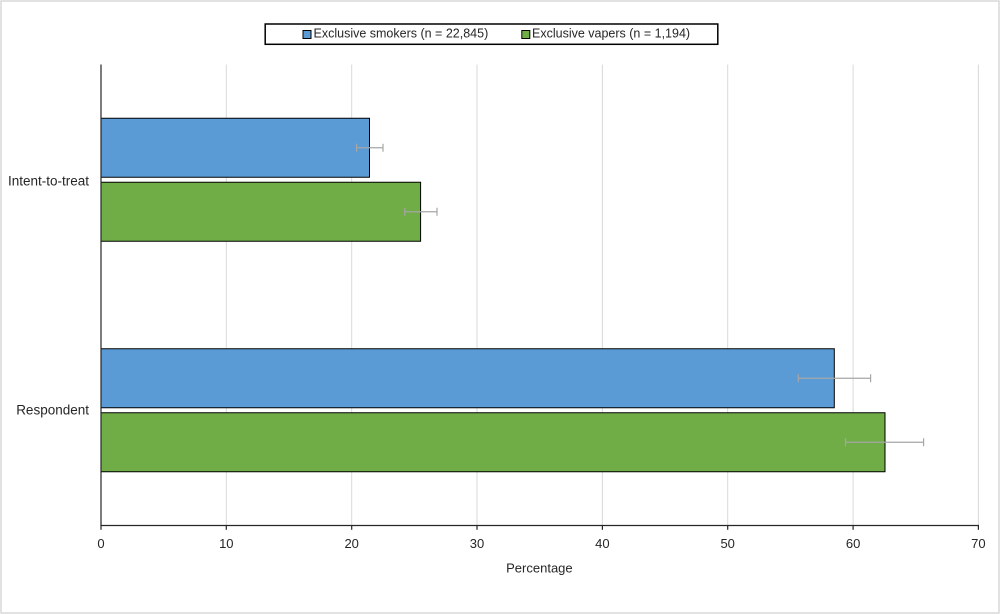 The height and width of the screenshot is (614, 1000). Describe the element at coordinates (539, 568) in the screenshot. I see `svg-text: Percentage` at that location.